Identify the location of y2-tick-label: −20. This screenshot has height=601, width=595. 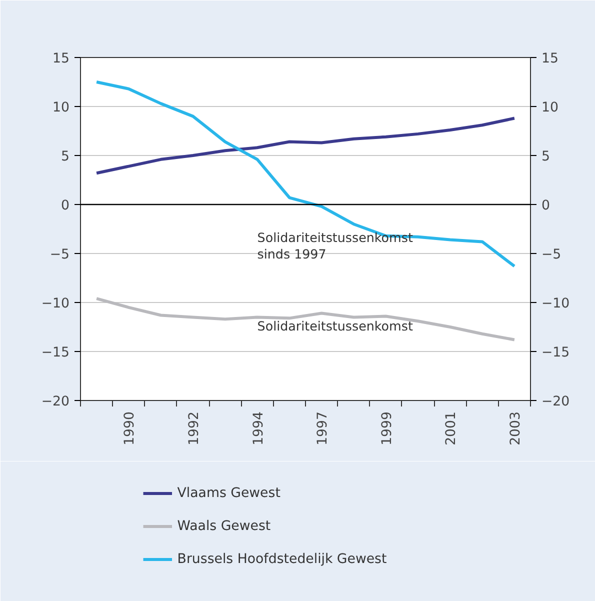
(556, 402).